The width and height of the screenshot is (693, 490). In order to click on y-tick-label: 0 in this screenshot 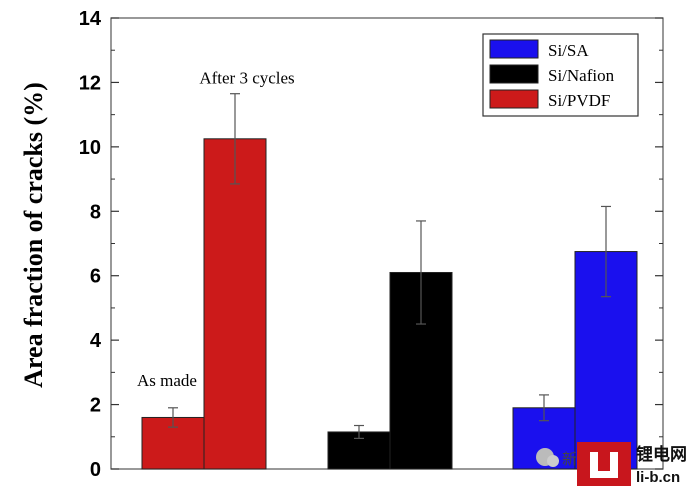, I will do `click(95, 470)`.